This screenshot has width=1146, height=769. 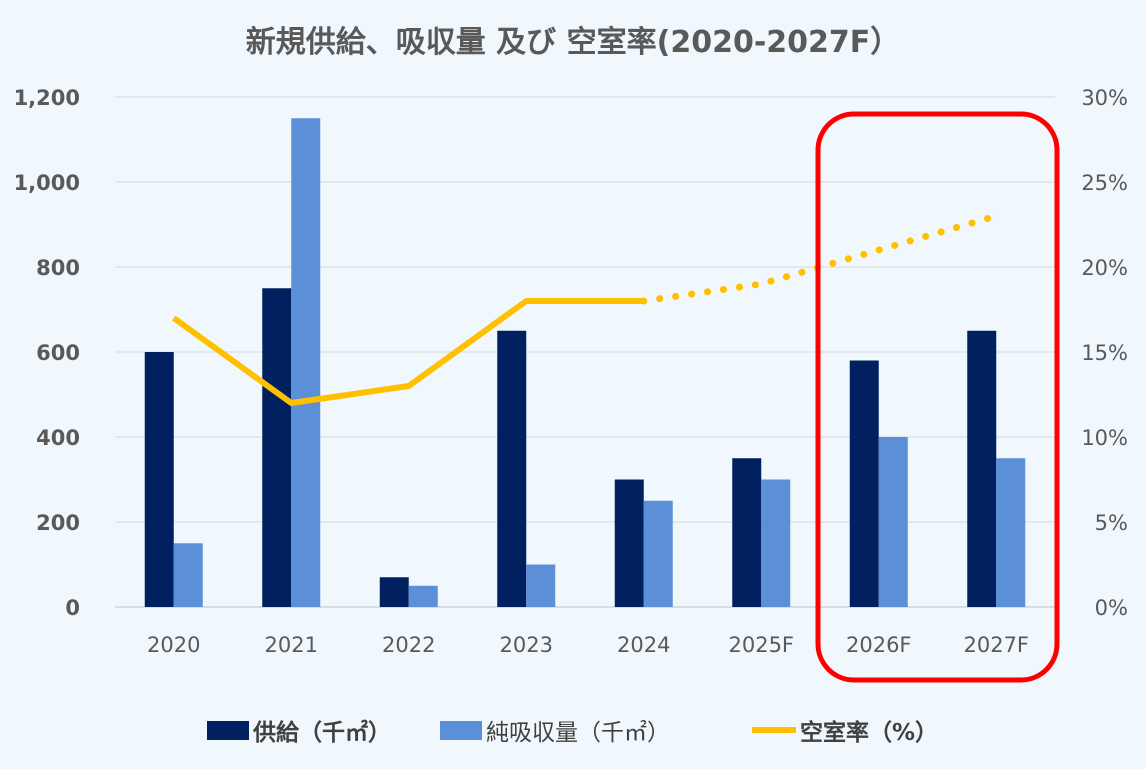 I want to click on y-axis-right: 0% 5% 10% 15% 20% 25% 30%, so click(x=1104, y=353).